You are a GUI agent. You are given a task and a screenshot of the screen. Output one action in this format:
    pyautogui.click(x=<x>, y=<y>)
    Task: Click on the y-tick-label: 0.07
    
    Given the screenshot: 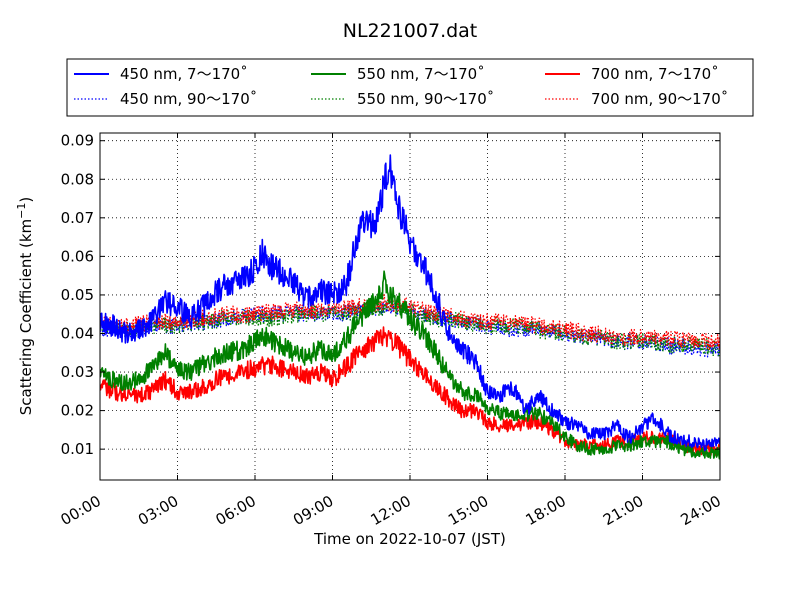 What is the action you would take?
    pyautogui.click(x=77, y=218)
    